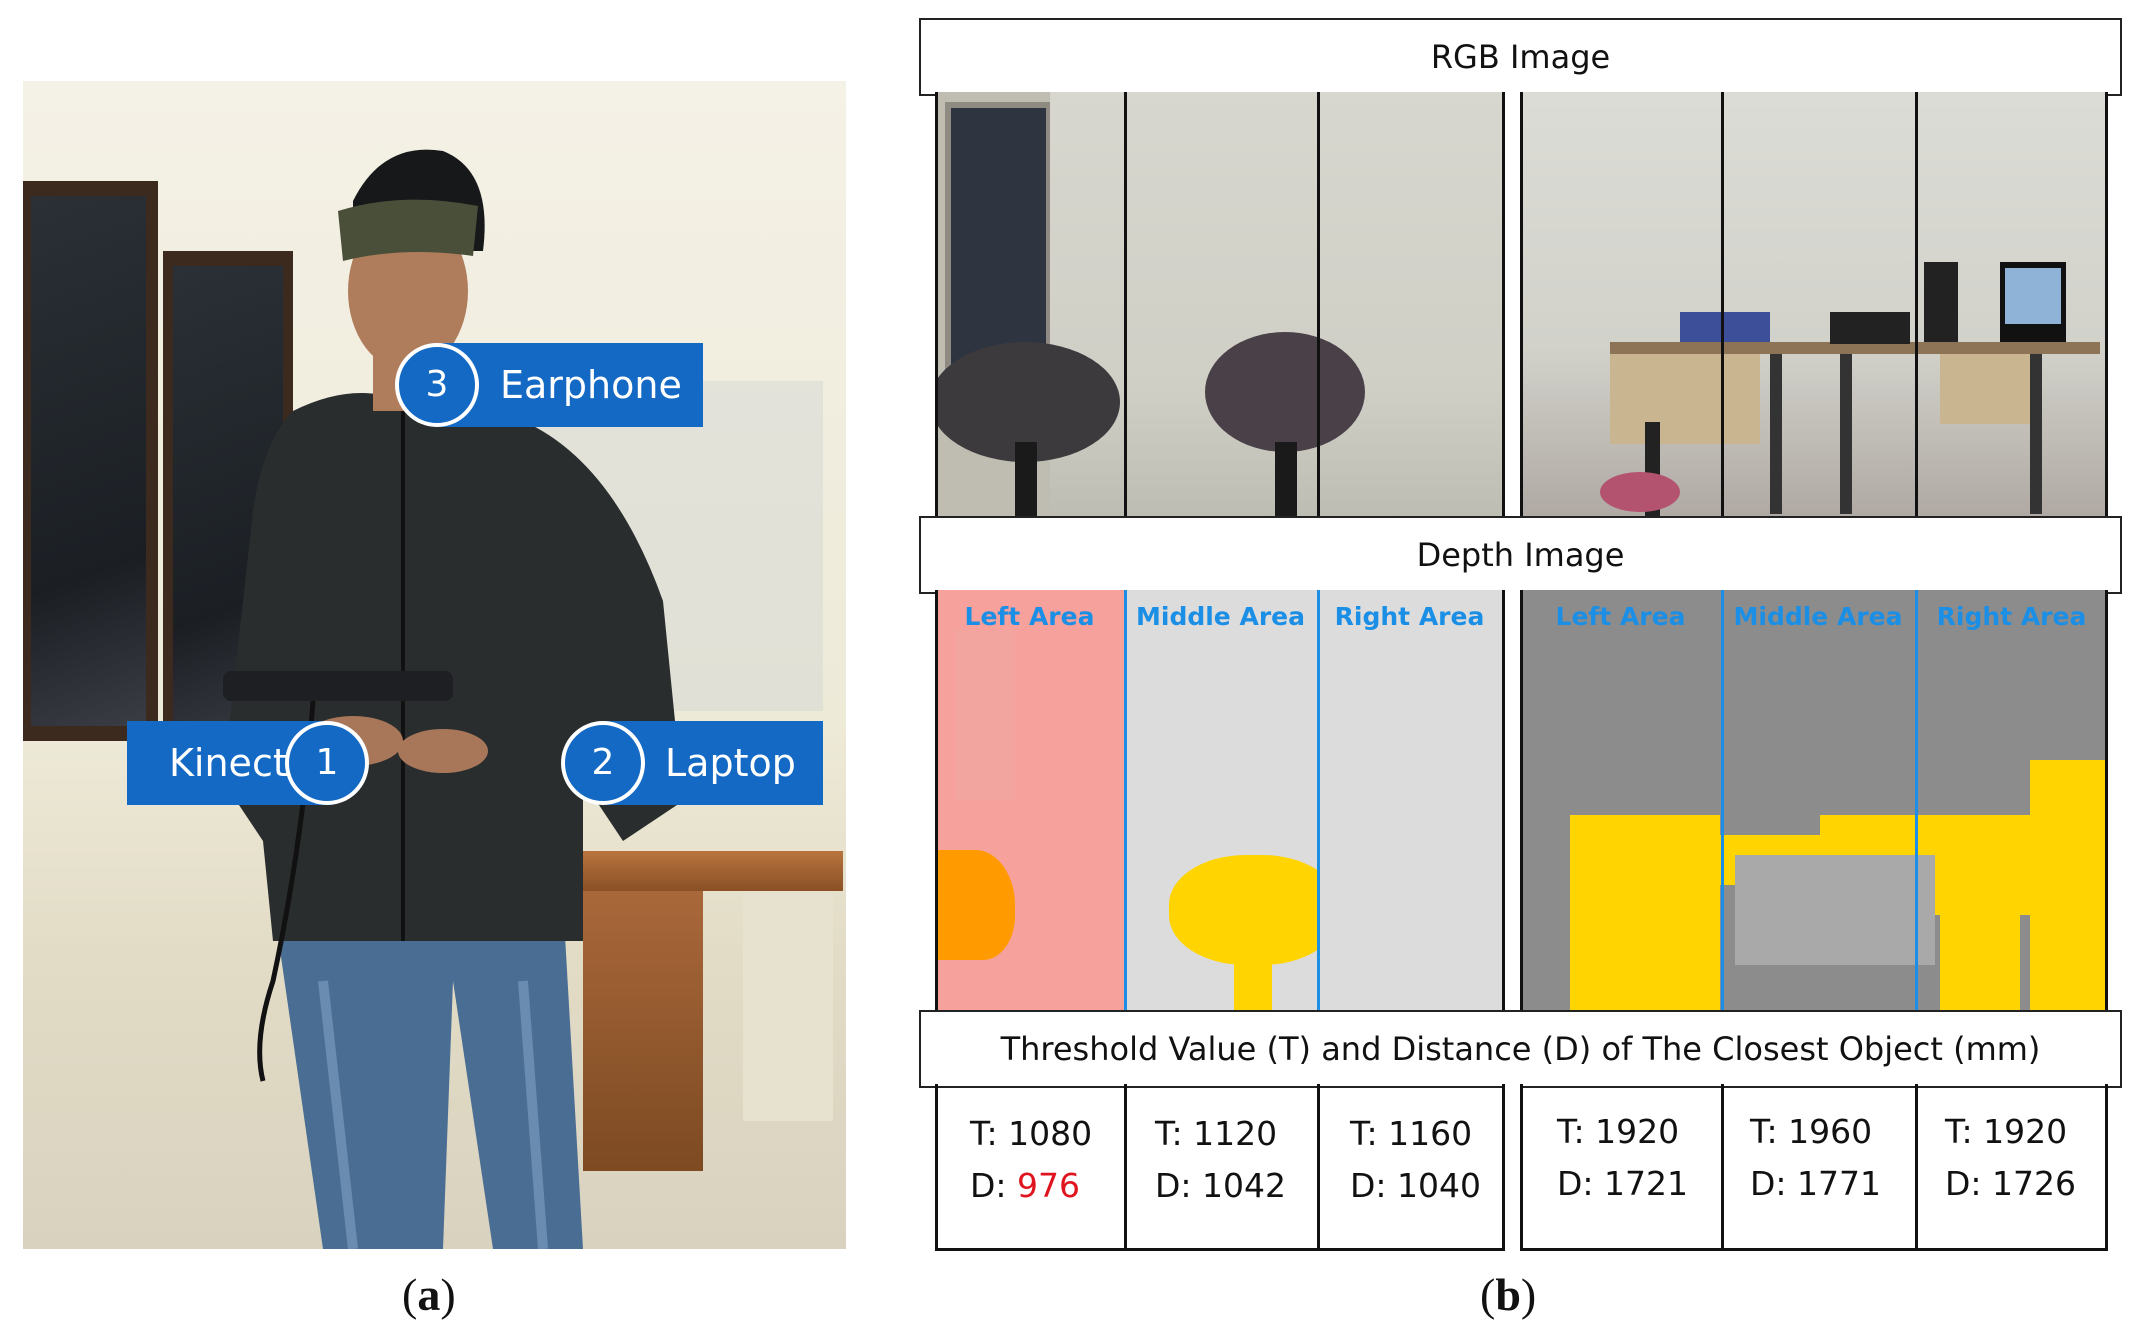  Describe the element at coordinates (1818, 616) in the screenshot. I see `depth-area-label-middle-2: Middle Area` at that location.